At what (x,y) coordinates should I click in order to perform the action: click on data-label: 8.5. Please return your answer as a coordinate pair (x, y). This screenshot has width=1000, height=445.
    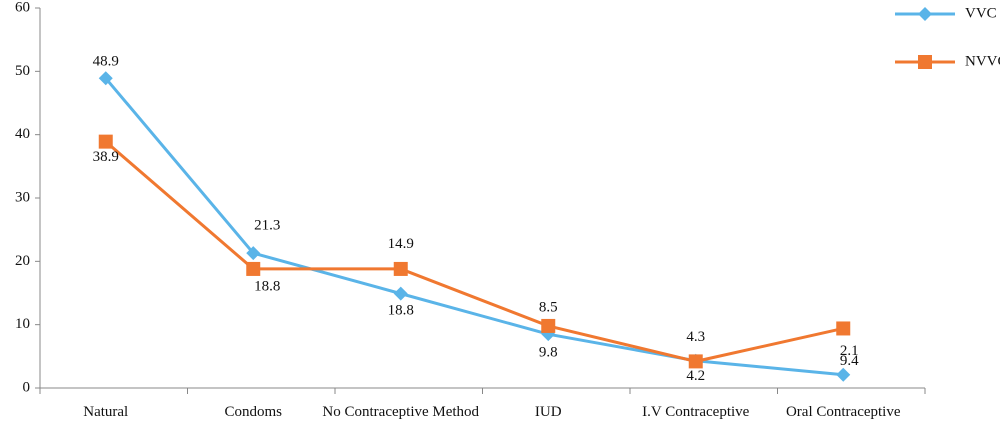
    Looking at the image, I should click on (548, 308).